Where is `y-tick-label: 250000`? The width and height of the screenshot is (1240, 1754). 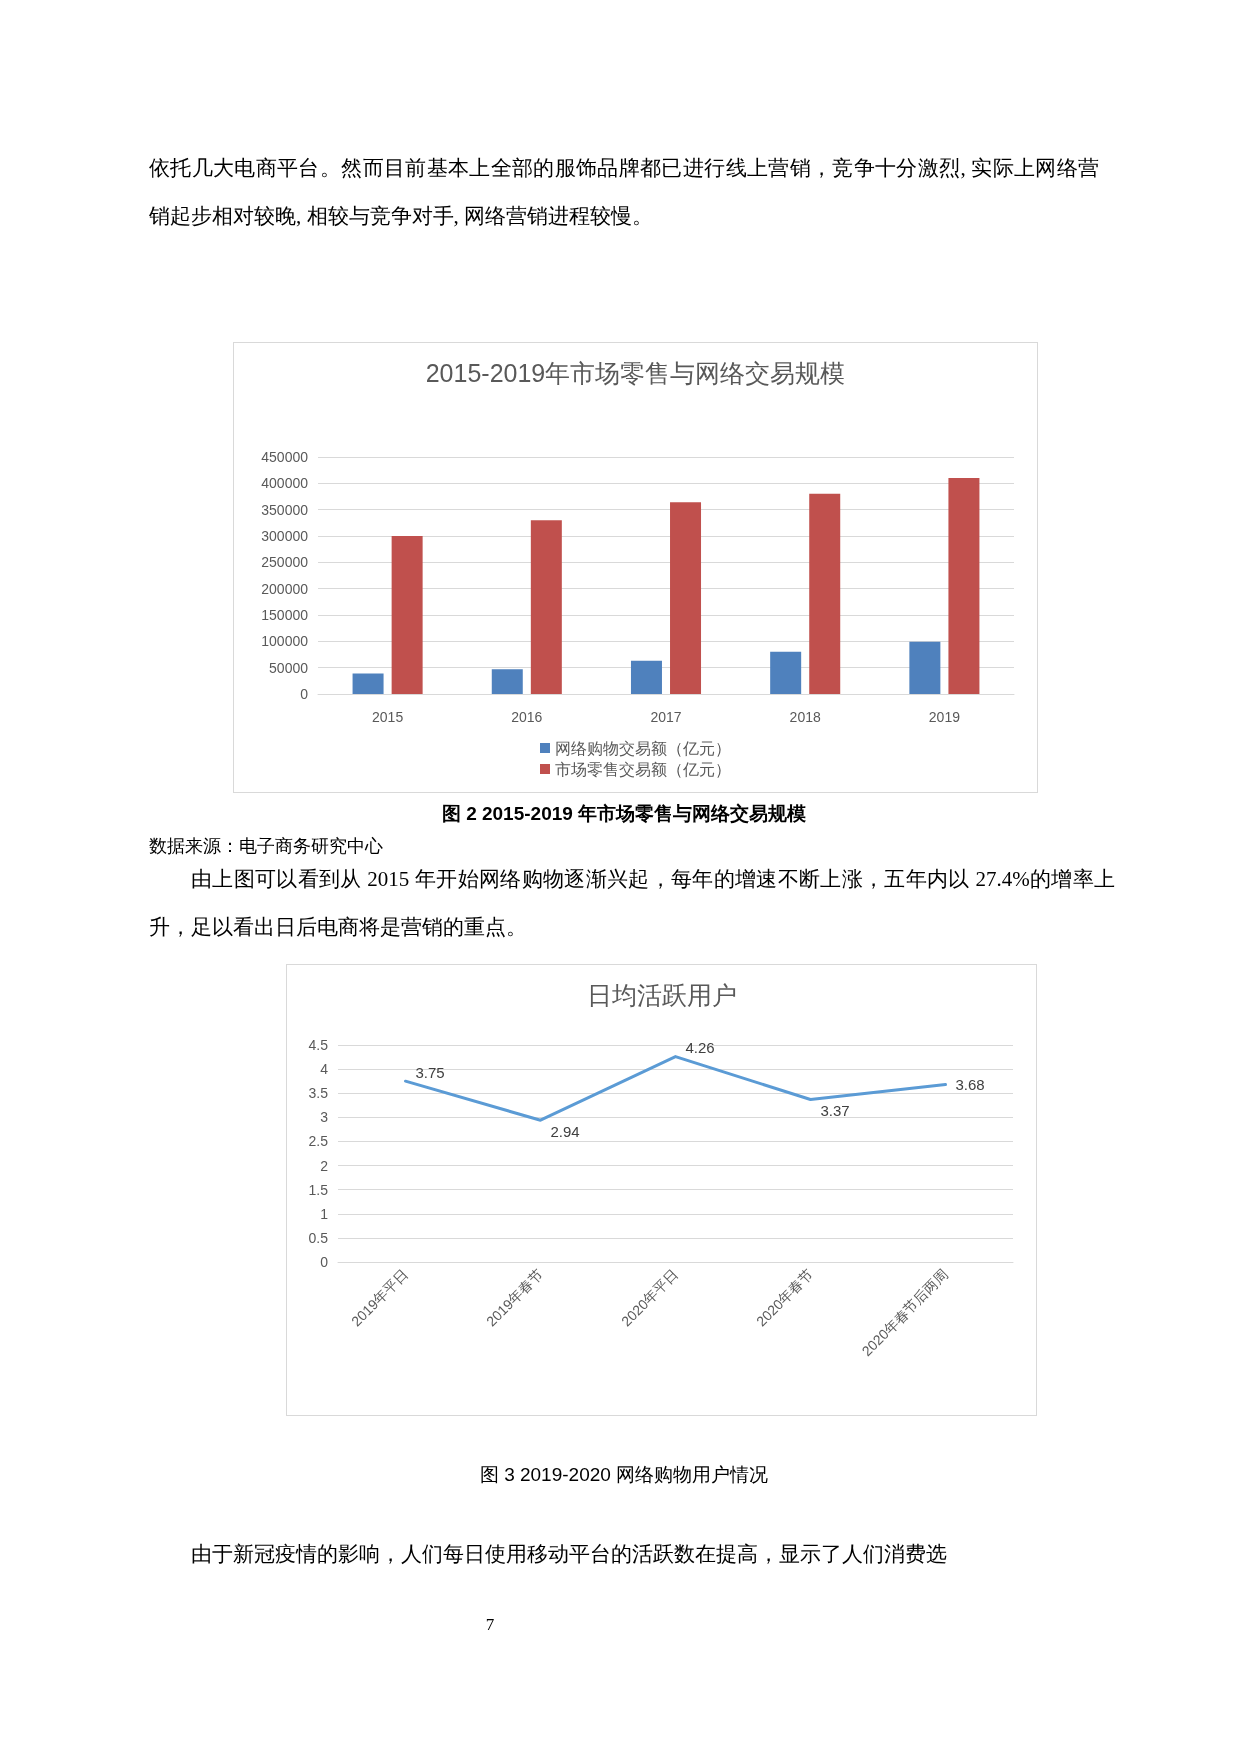 y-tick-label: 250000 is located at coordinates (285, 562).